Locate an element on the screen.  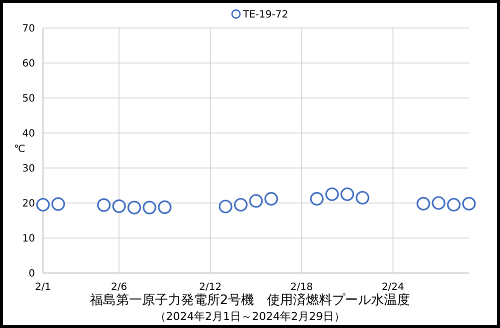
legend-label: TE-19-72 is located at coordinates (265, 15).